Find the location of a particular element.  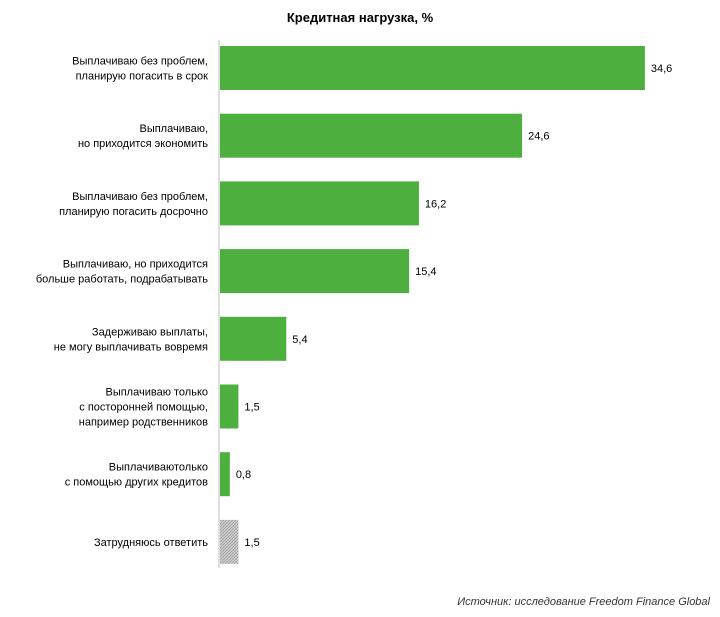

category-label-2-line-1: планирую погасить досрочно is located at coordinates (133, 212).